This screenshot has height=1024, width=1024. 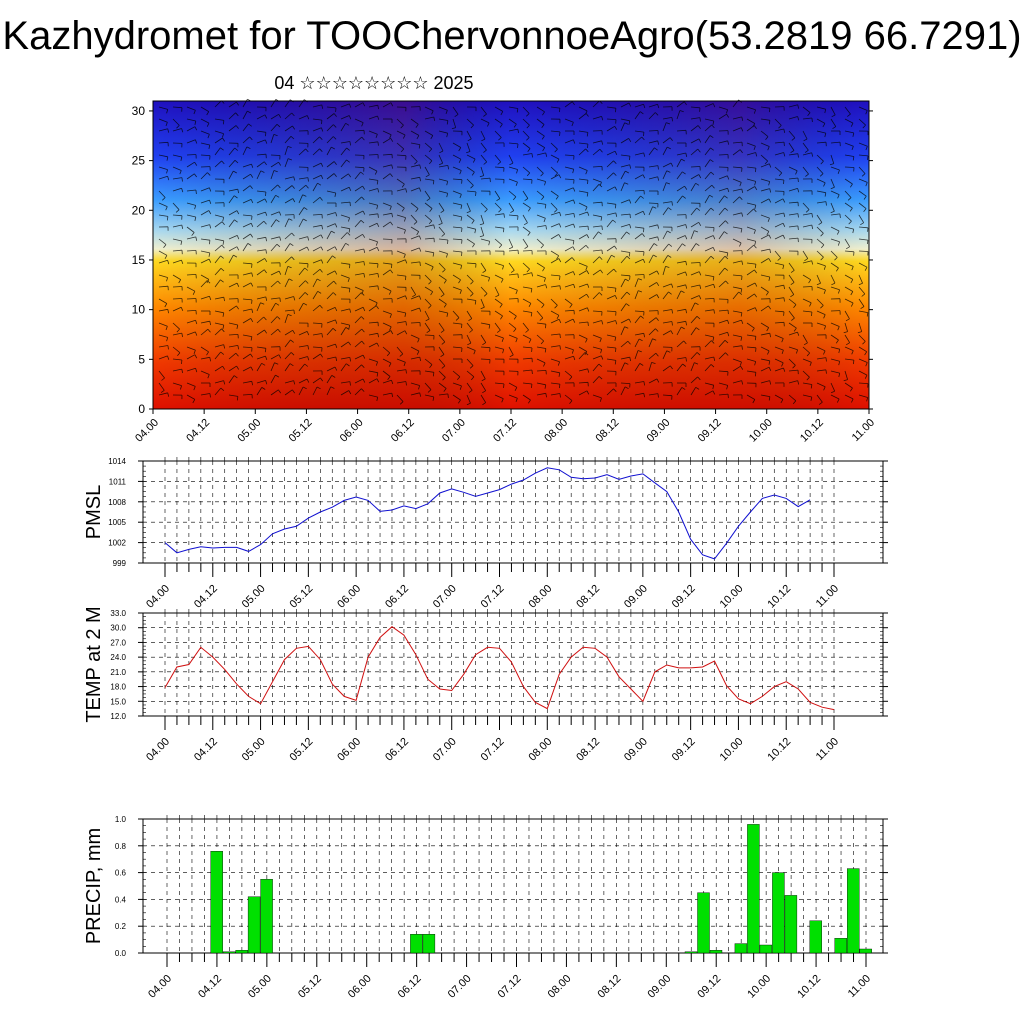 What do you see at coordinates (206, 597) in the screenshot?
I see `x-tick-label: 04.12` at bounding box center [206, 597].